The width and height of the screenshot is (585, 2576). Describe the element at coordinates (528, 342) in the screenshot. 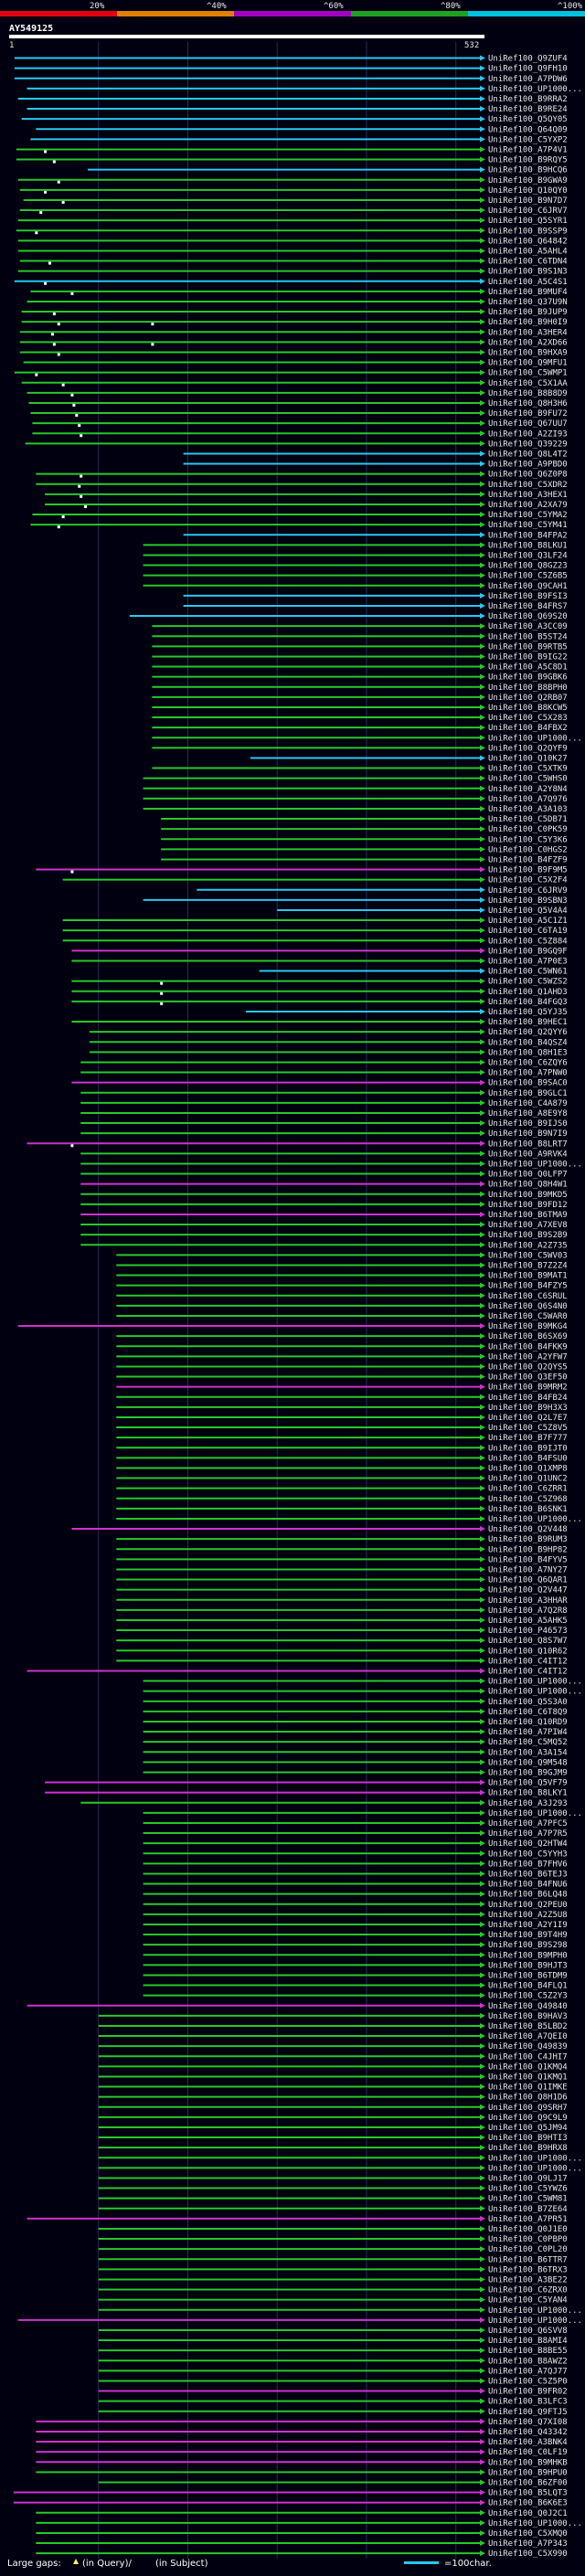

I see `hit-label: UniRef100_A2XD66` at that location.